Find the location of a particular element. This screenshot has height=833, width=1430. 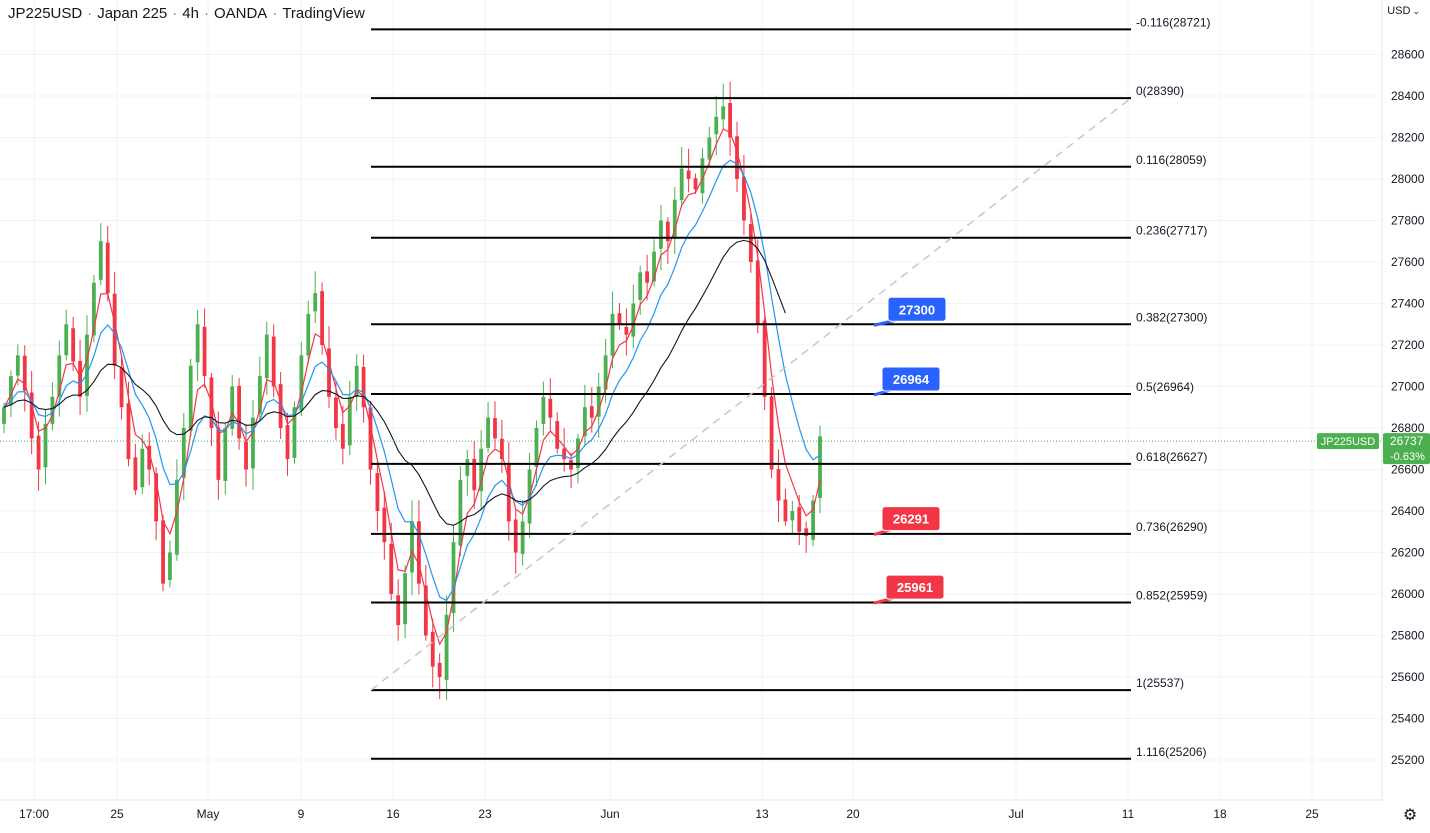

interval-label: 4h is located at coordinates (190, 13).